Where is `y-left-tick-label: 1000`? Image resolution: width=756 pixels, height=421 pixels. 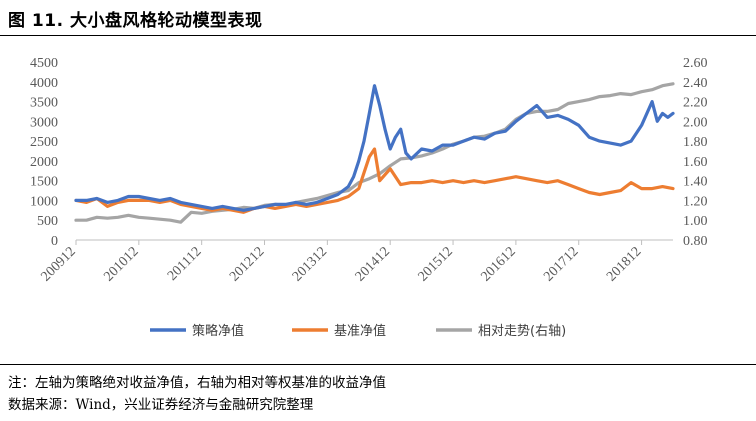
y-left-tick-label: 1000 is located at coordinates (44, 201).